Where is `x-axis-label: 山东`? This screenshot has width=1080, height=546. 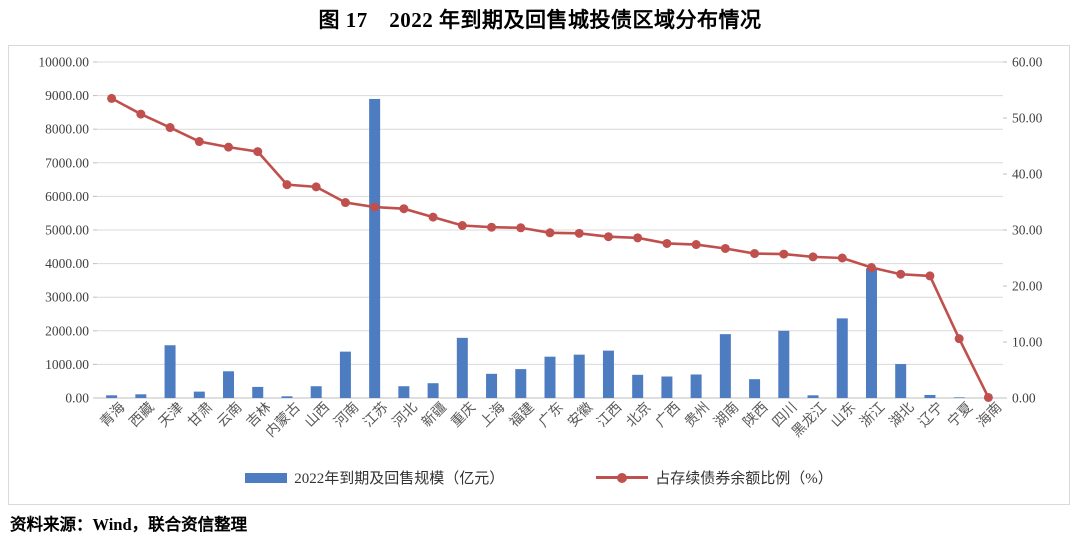
x-axis-label: 山东 is located at coordinates (843, 415).